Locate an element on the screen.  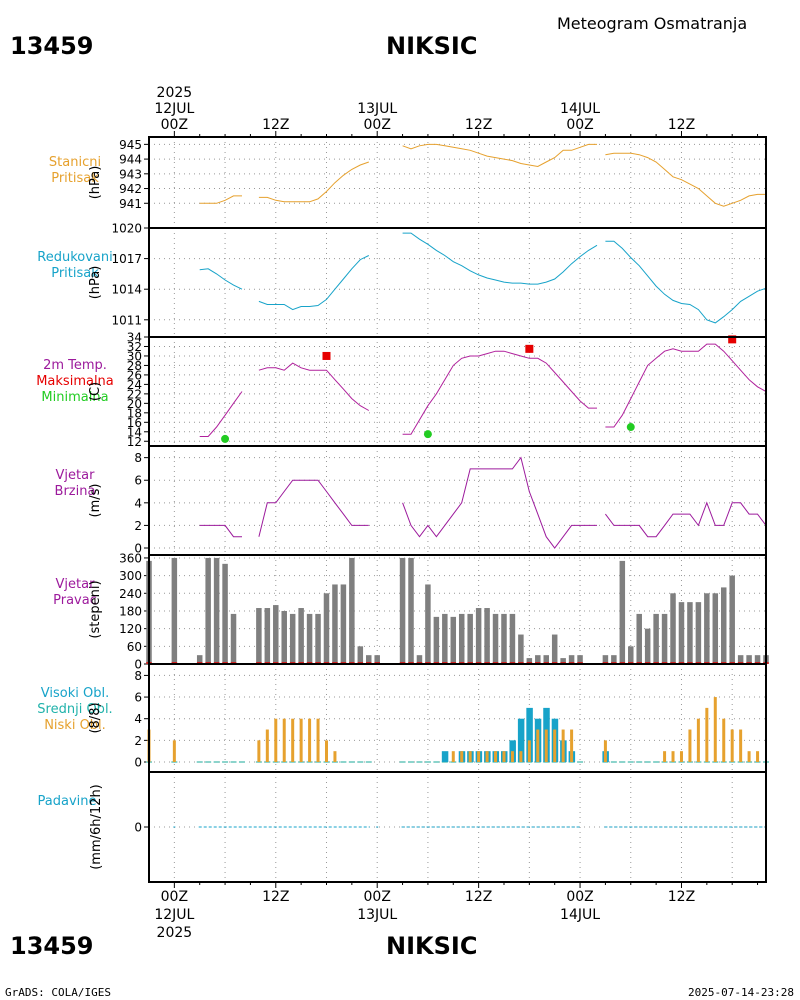
y-axis-unit: (stepeni) is located at coordinates (95, 609).